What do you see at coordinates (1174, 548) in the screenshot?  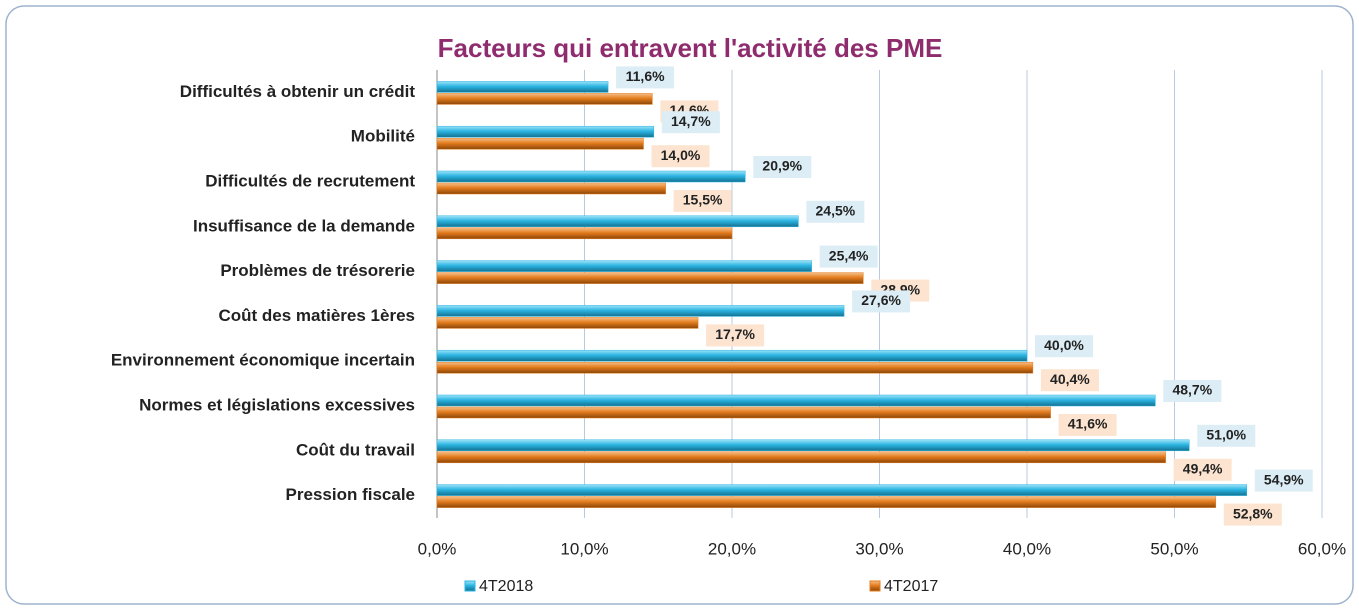 I see `x-tick-label: 50,0%` at bounding box center [1174, 548].